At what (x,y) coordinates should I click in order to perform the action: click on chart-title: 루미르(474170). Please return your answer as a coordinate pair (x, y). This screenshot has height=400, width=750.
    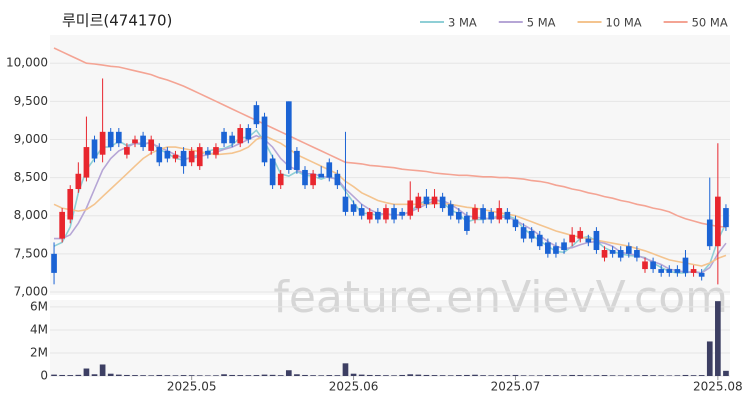
    Looking at the image, I should click on (117, 21).